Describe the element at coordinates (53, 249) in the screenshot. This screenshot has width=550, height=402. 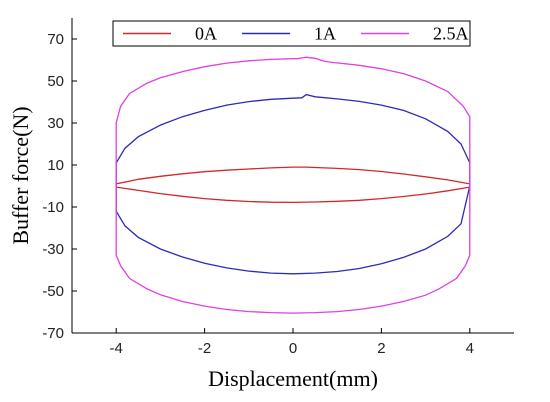
I see `y-tick-label: -30` at that location.